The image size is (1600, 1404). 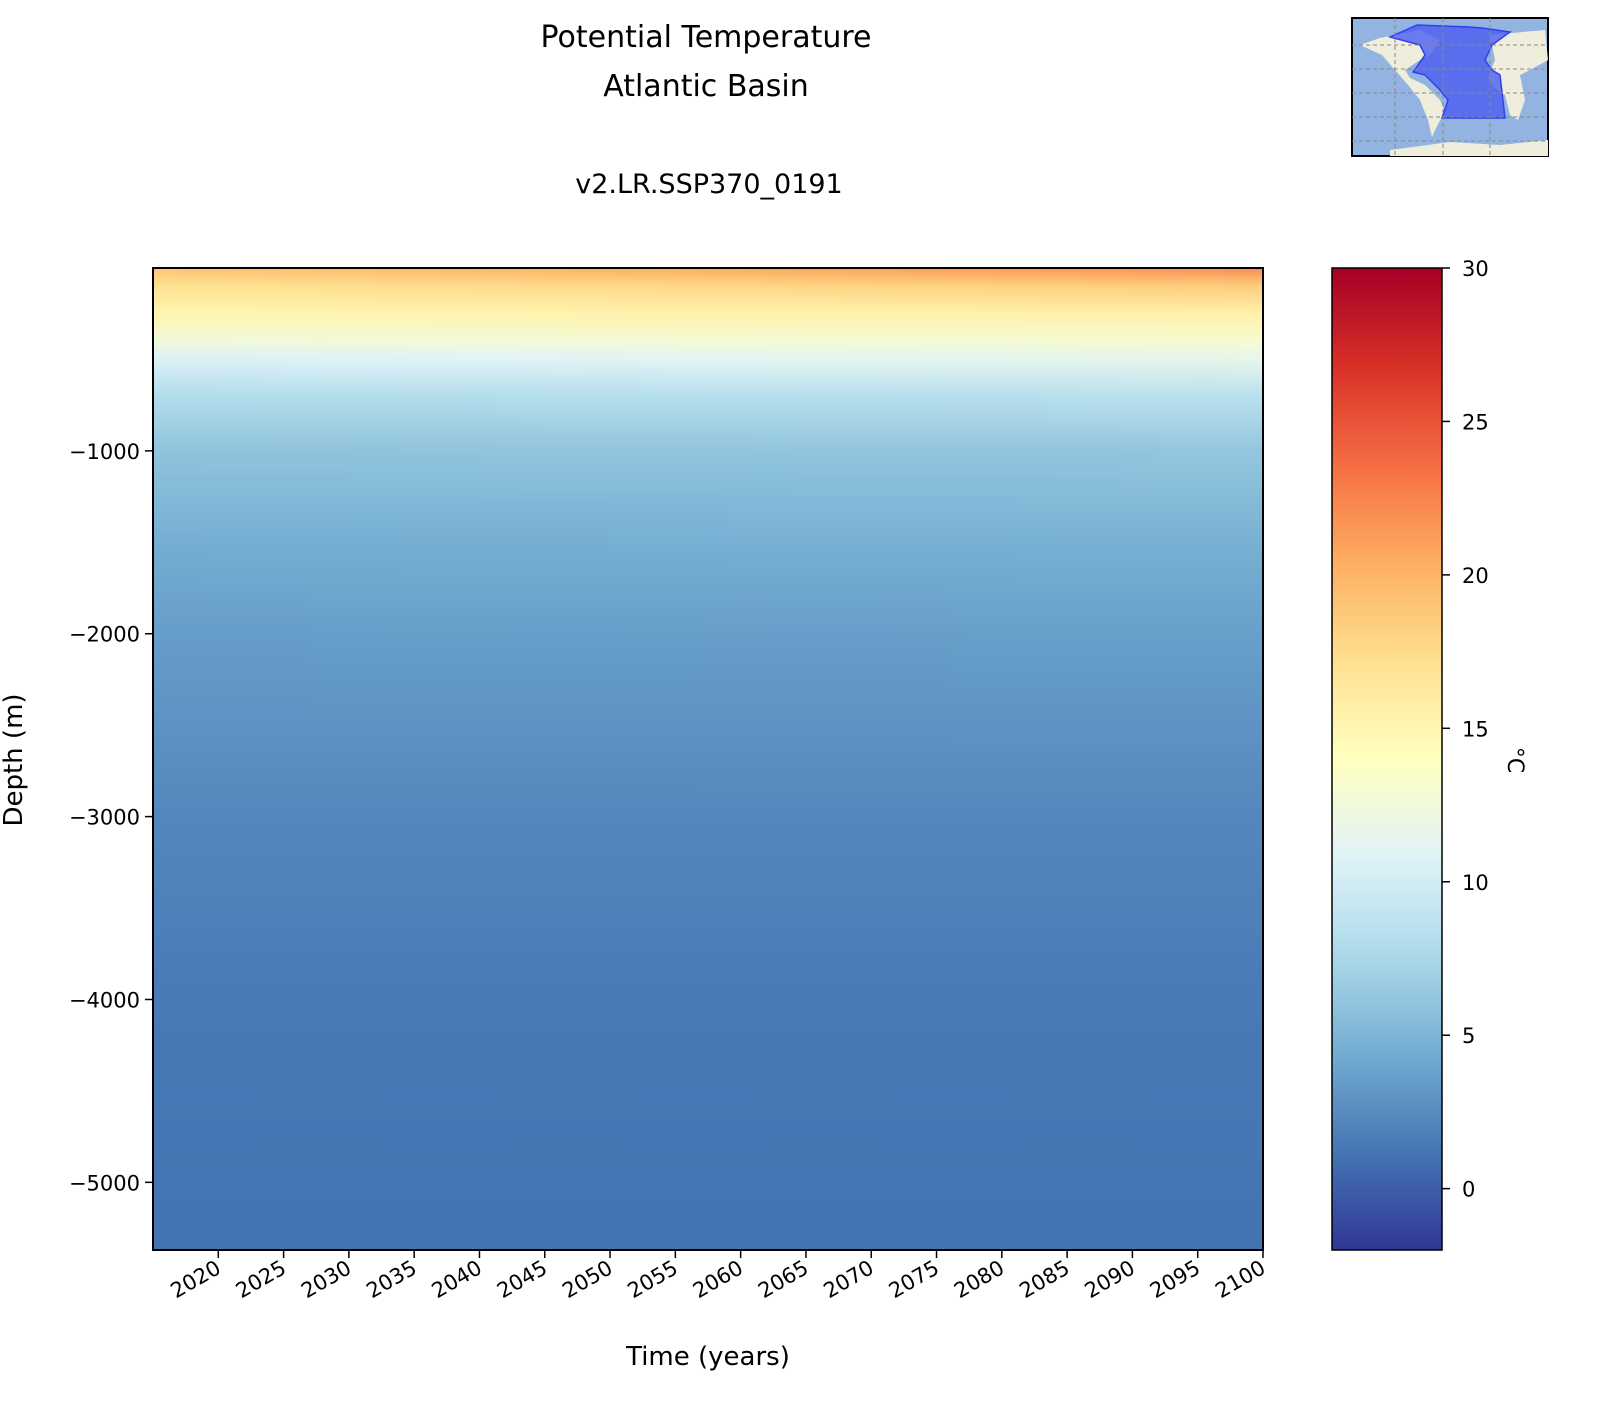 I want to click on colorbar, so click(x=1387, y=759).